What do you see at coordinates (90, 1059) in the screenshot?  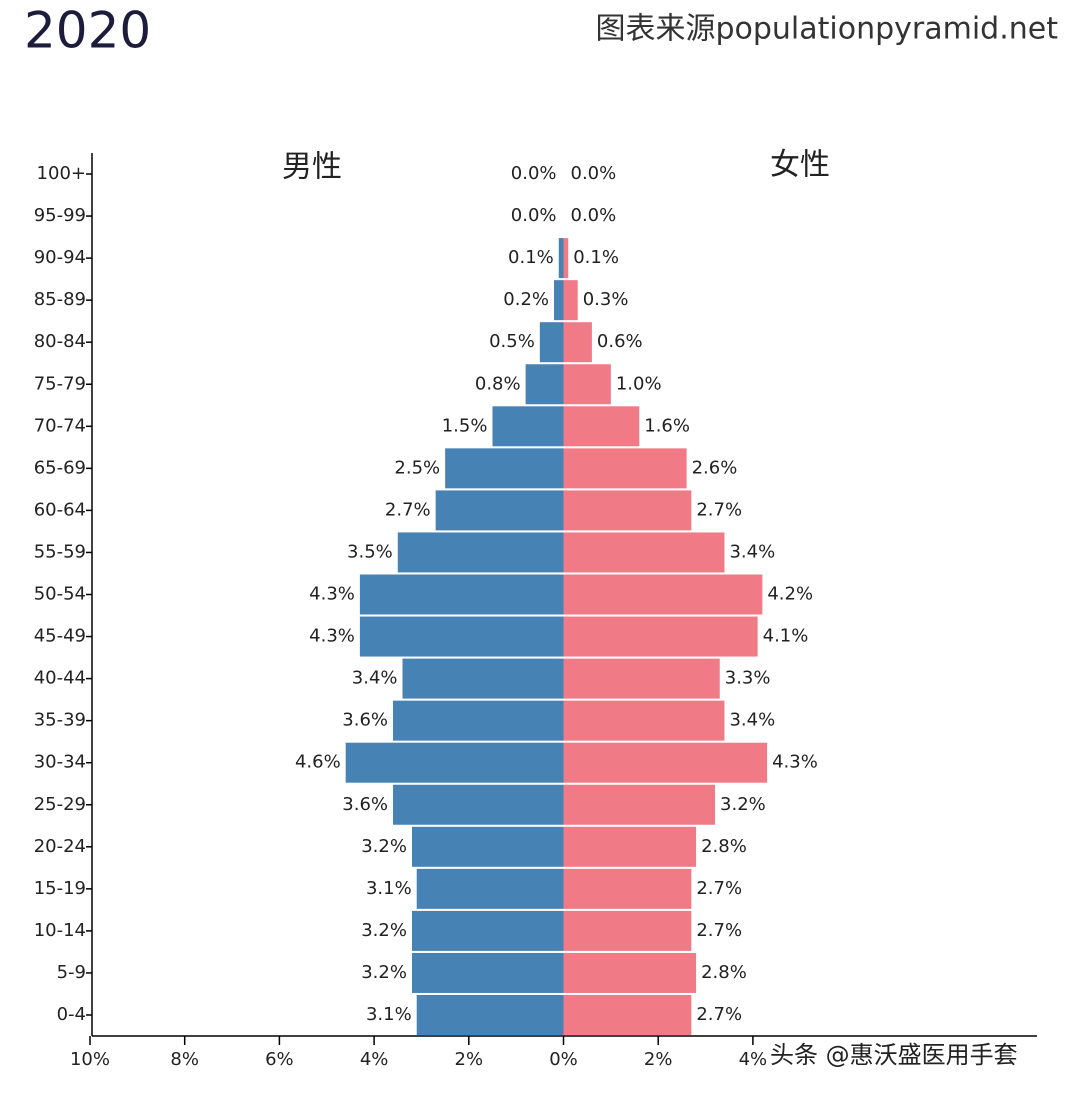 I see `x-tick-label: 10%` at bounding box center [90, 1059].